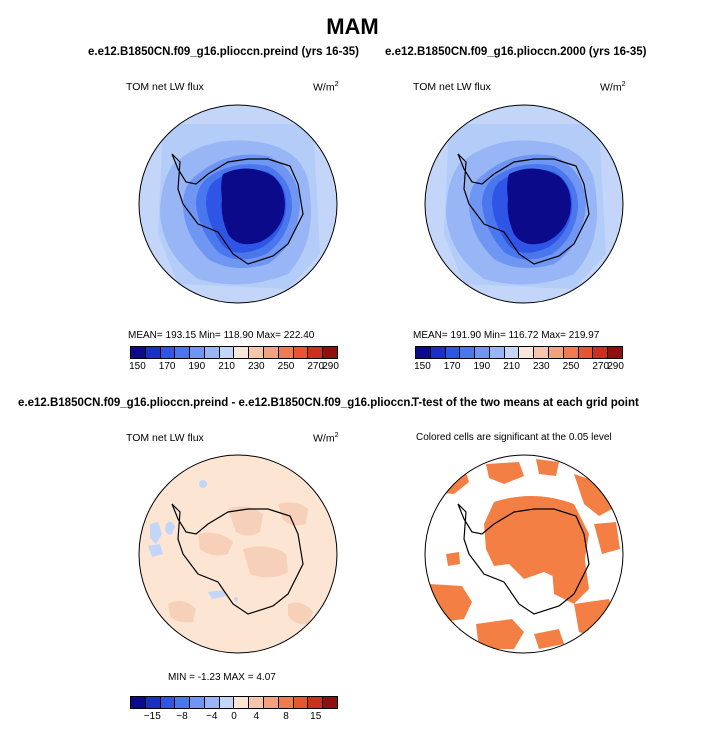  Describe the element at coordinates (256, 716) in the screenshot. I see `colorbar-tick-label: 4` at that location.